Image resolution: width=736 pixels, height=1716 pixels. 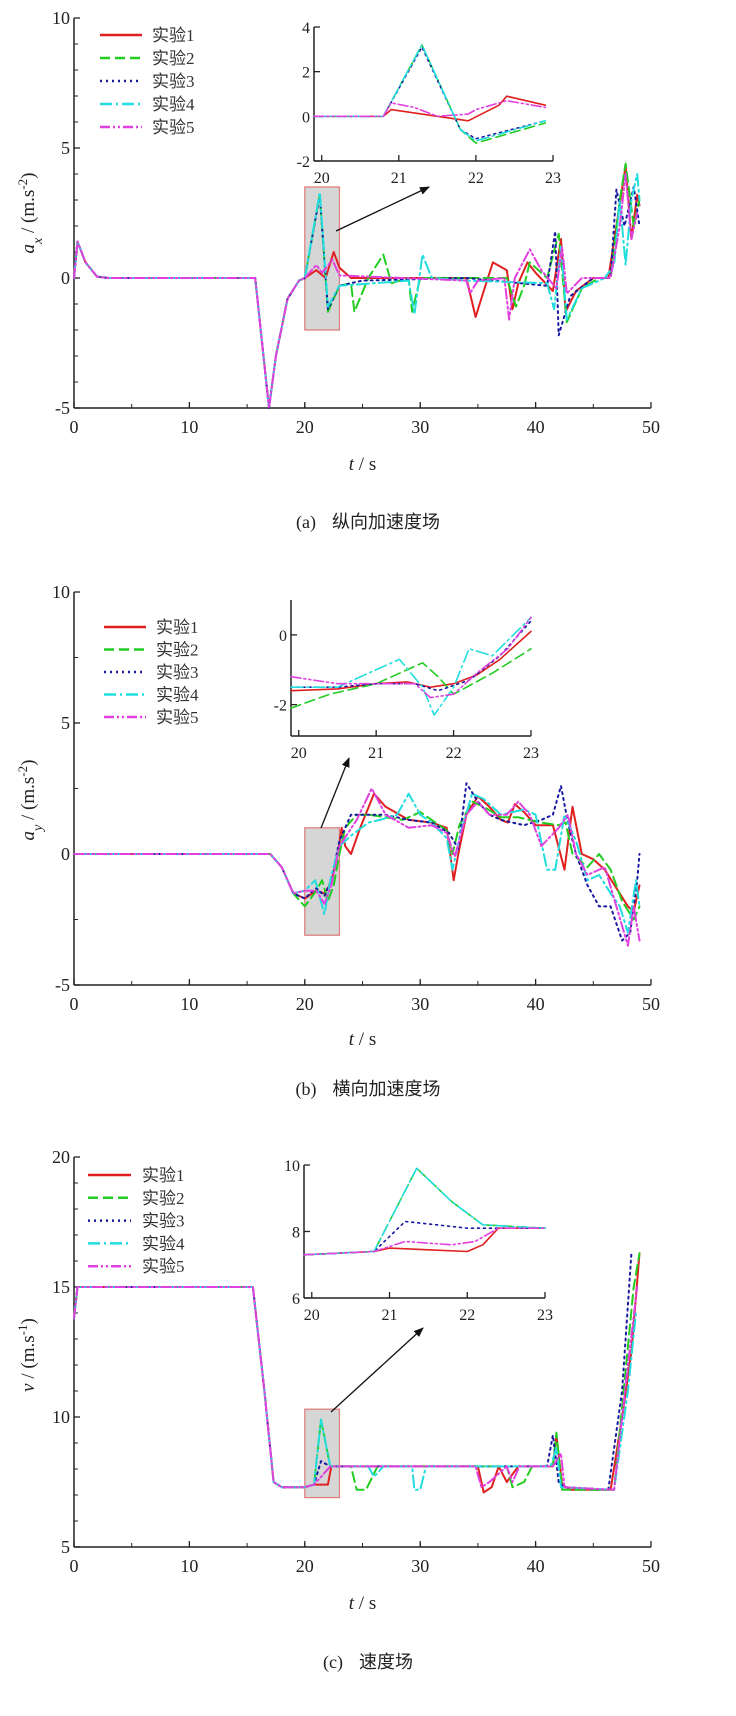 What do you see at coordinates (306, 73) in the screenshot?
I see `y-tick-label: 2` at bounding box center [306, 73].